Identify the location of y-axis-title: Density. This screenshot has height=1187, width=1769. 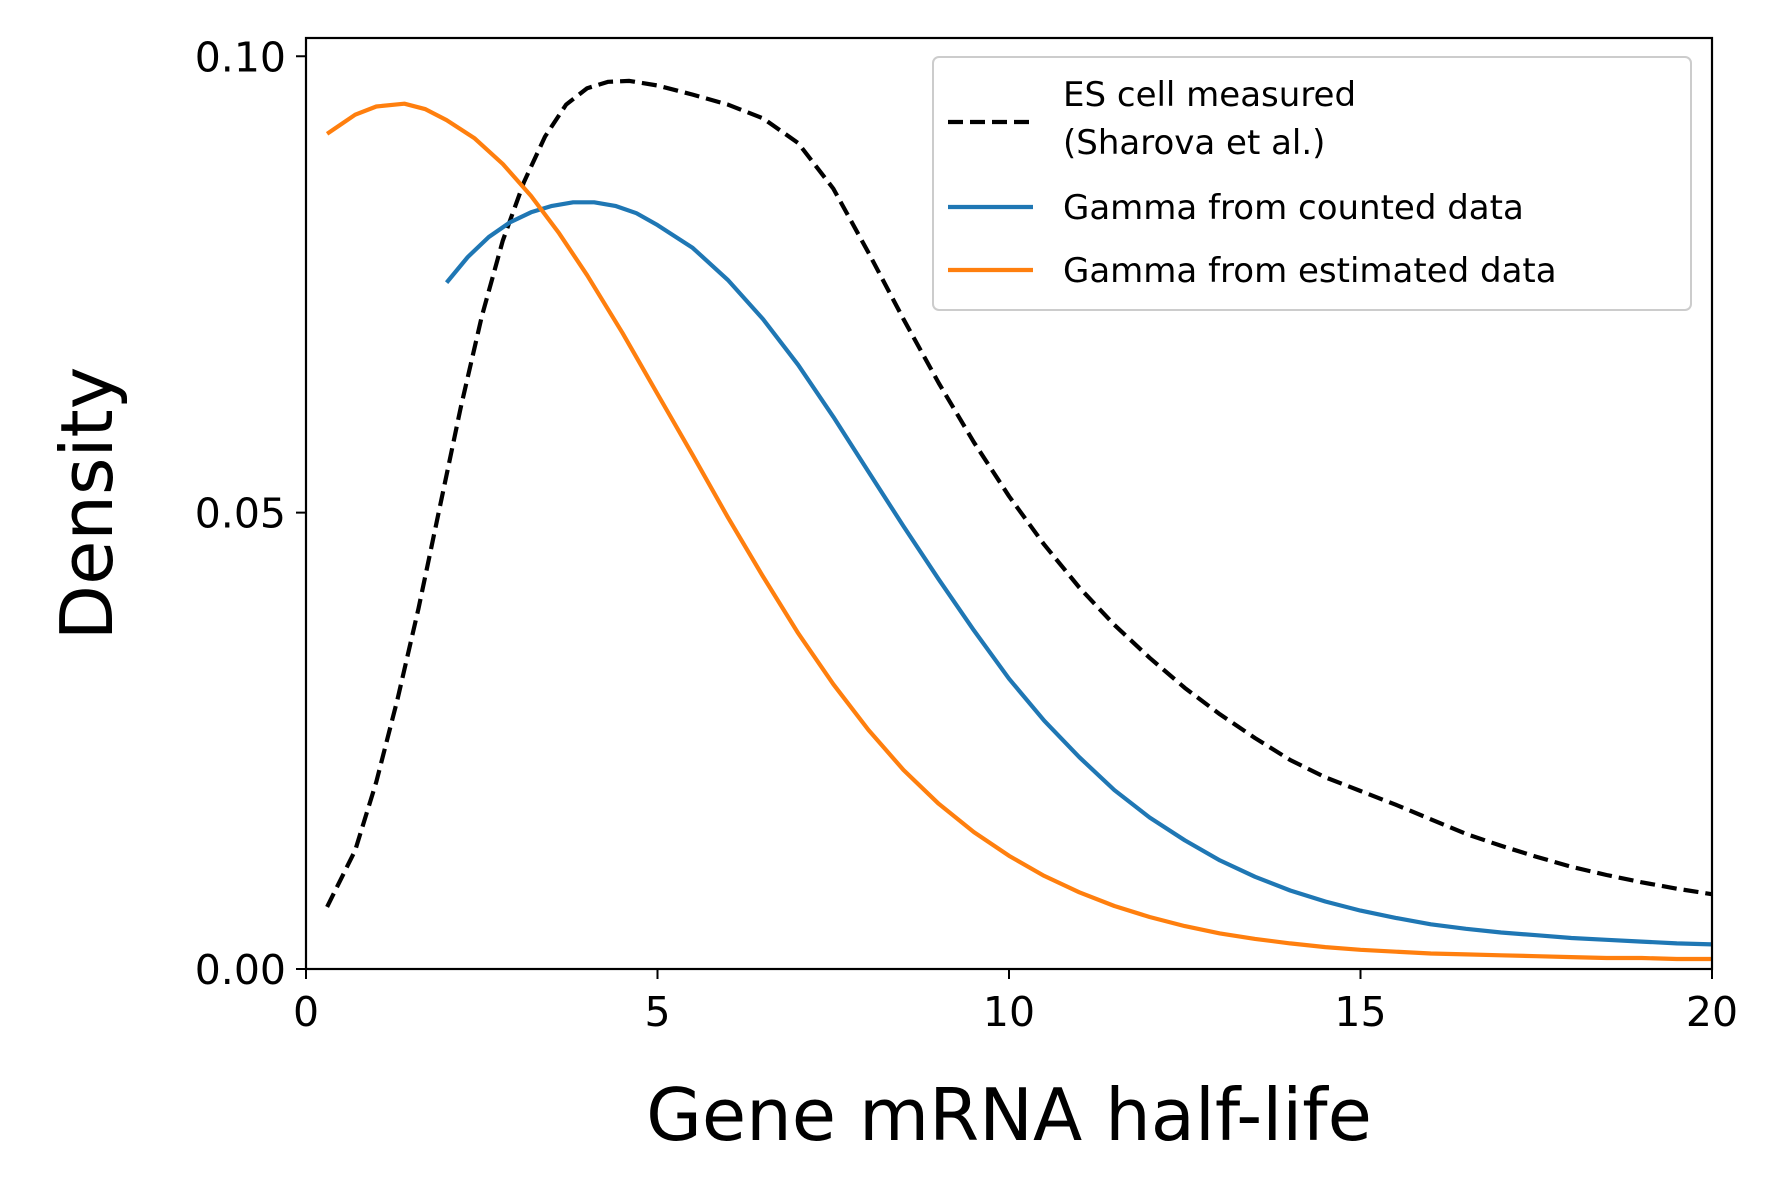
(87, 504).